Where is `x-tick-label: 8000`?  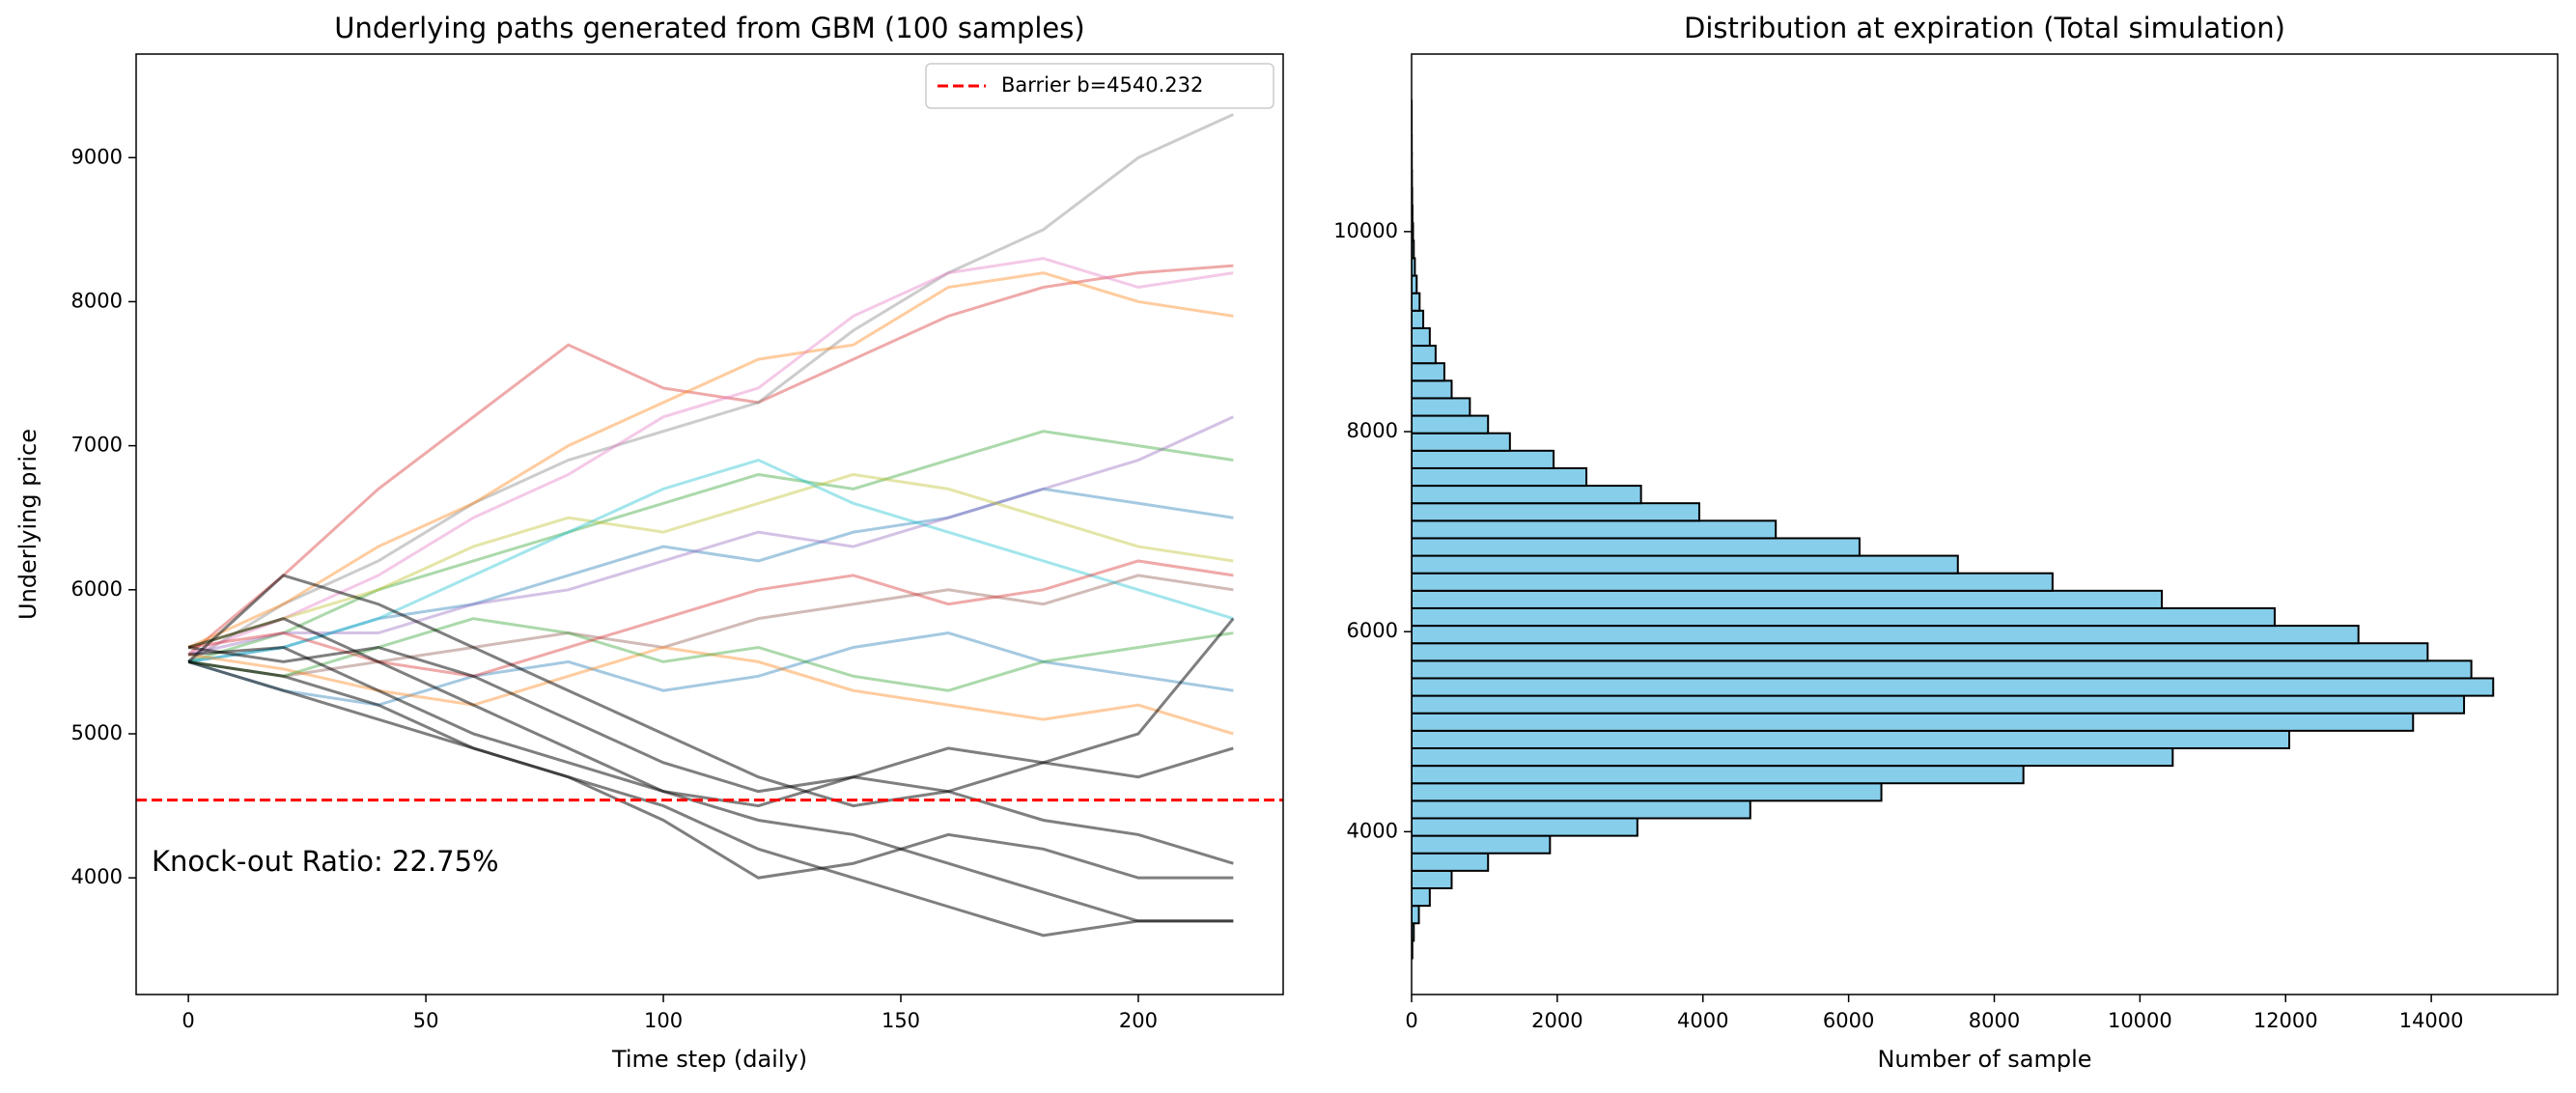
x-tick-label: 8000 is located at coordinates (1995, 1020).